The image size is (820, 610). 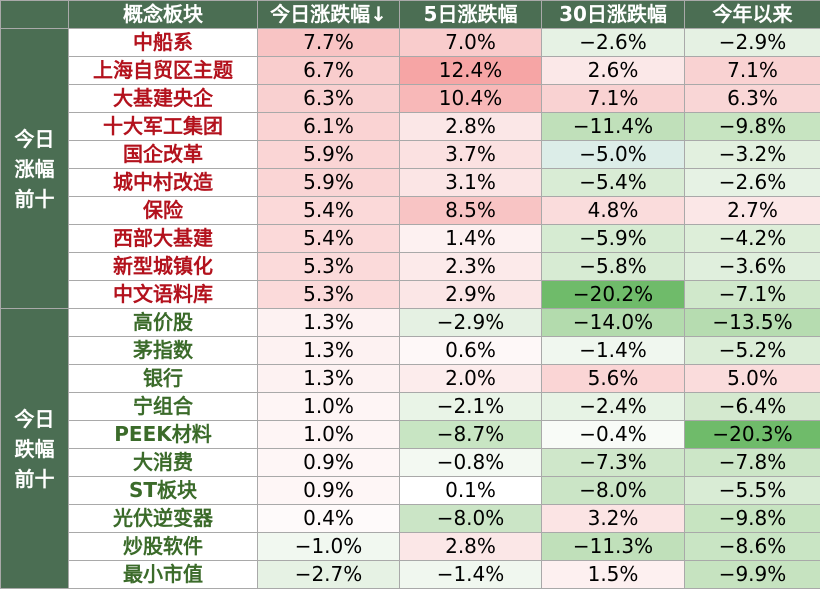 What do you see at coordinates (163, 98) in the screenshot?
I see `sector-name-cell: 大基建央企` at bounding box center [163, 98].